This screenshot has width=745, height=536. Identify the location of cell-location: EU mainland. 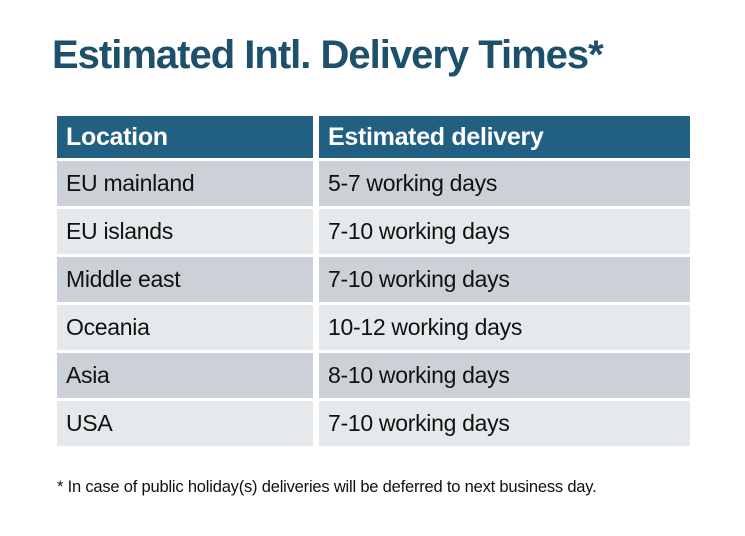
(185, 183).